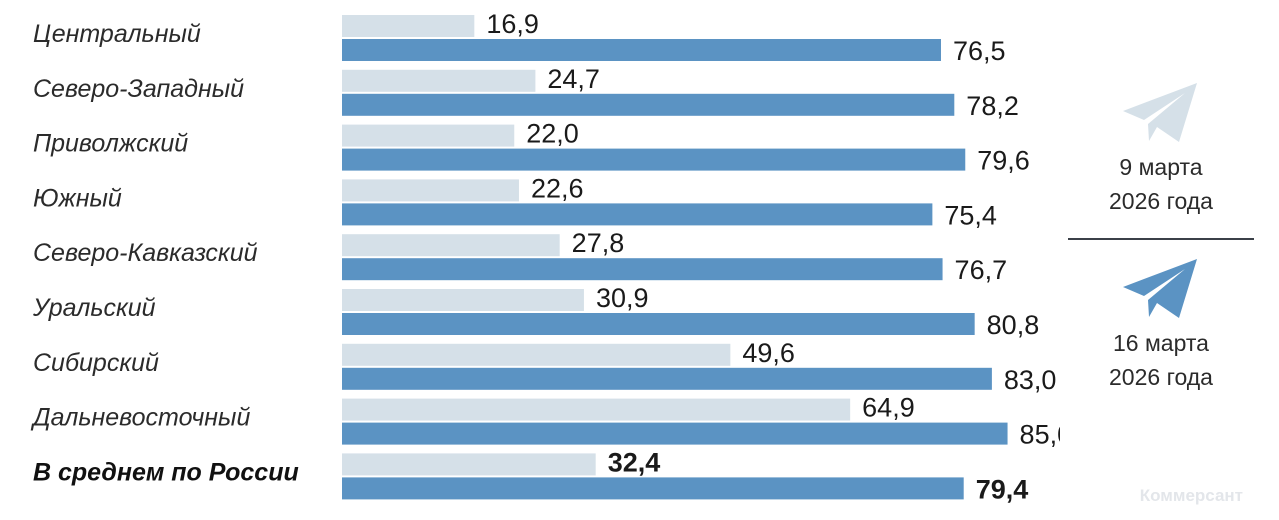  What do you see at coordinates (1161, 184) in the screenshot?
I see `legend-label: 9 марта 2026 года` at bounding box center [1161, 184].